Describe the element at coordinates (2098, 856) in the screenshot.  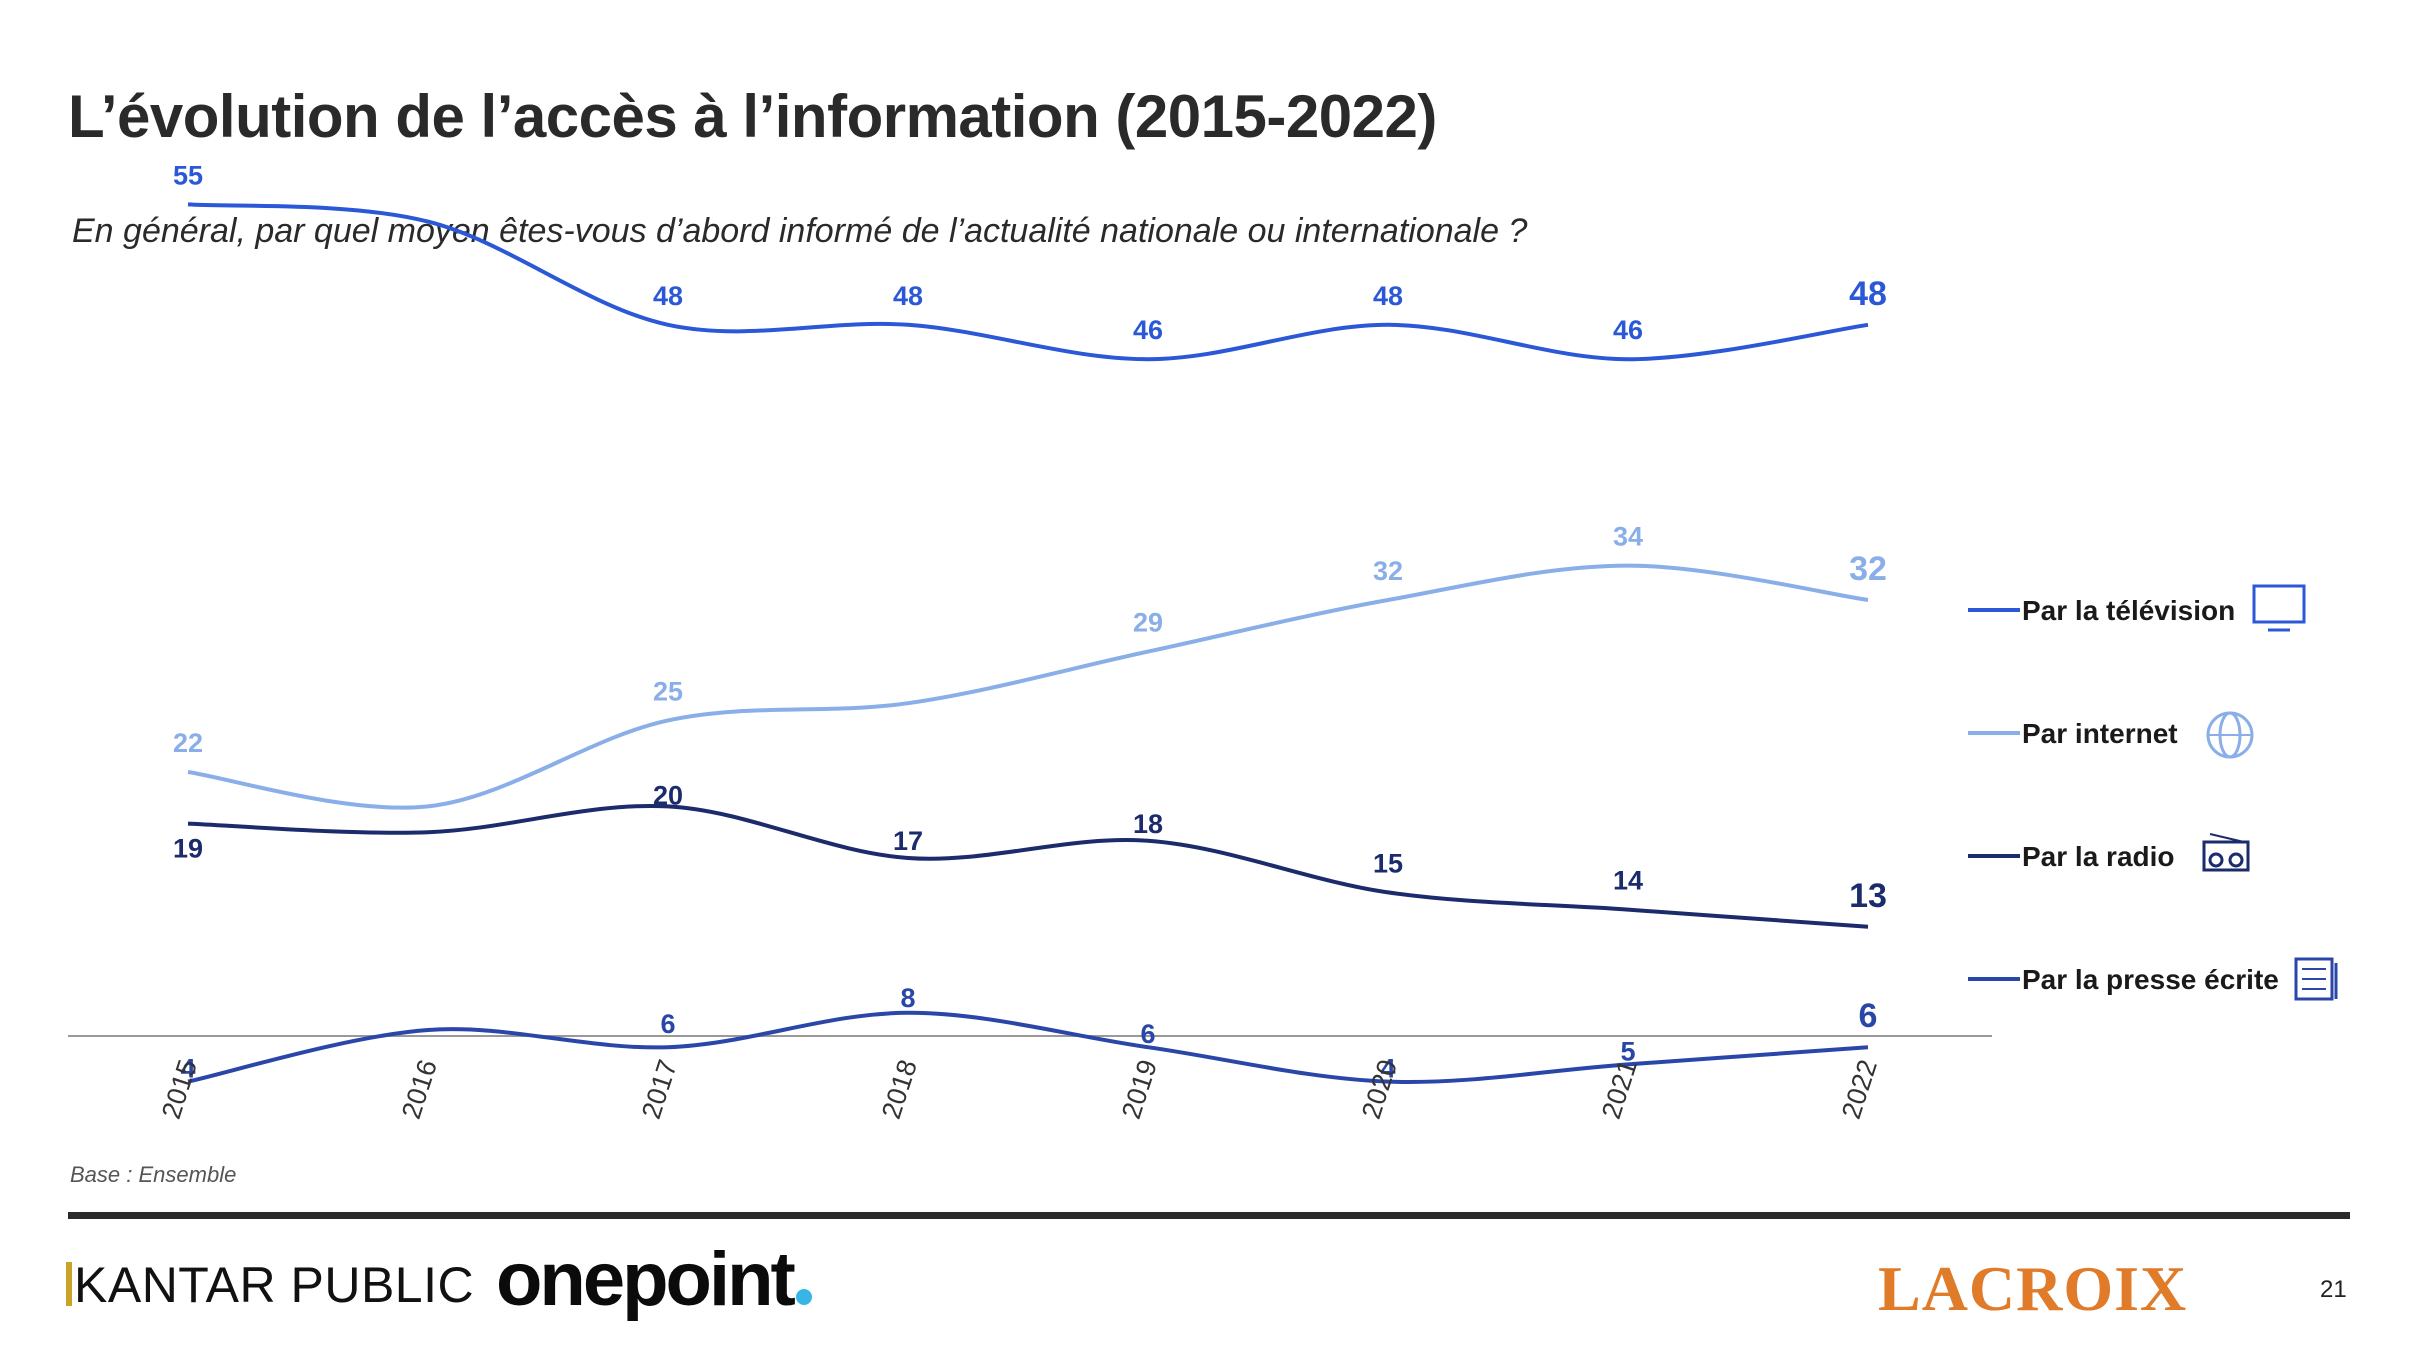
I see `legend-label: Par la radio` at that location.